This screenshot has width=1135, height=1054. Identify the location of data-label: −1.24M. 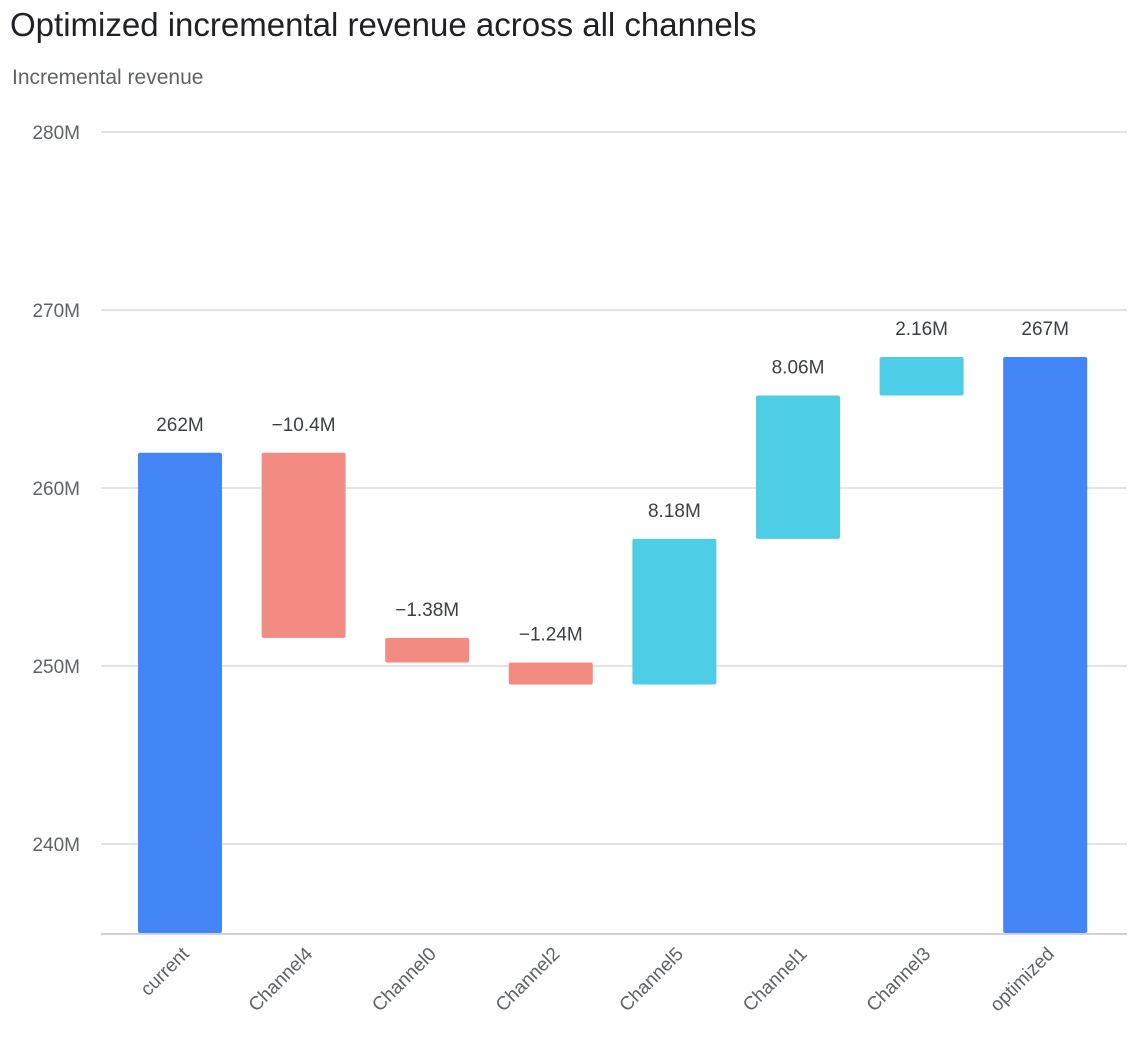
(551, 634).